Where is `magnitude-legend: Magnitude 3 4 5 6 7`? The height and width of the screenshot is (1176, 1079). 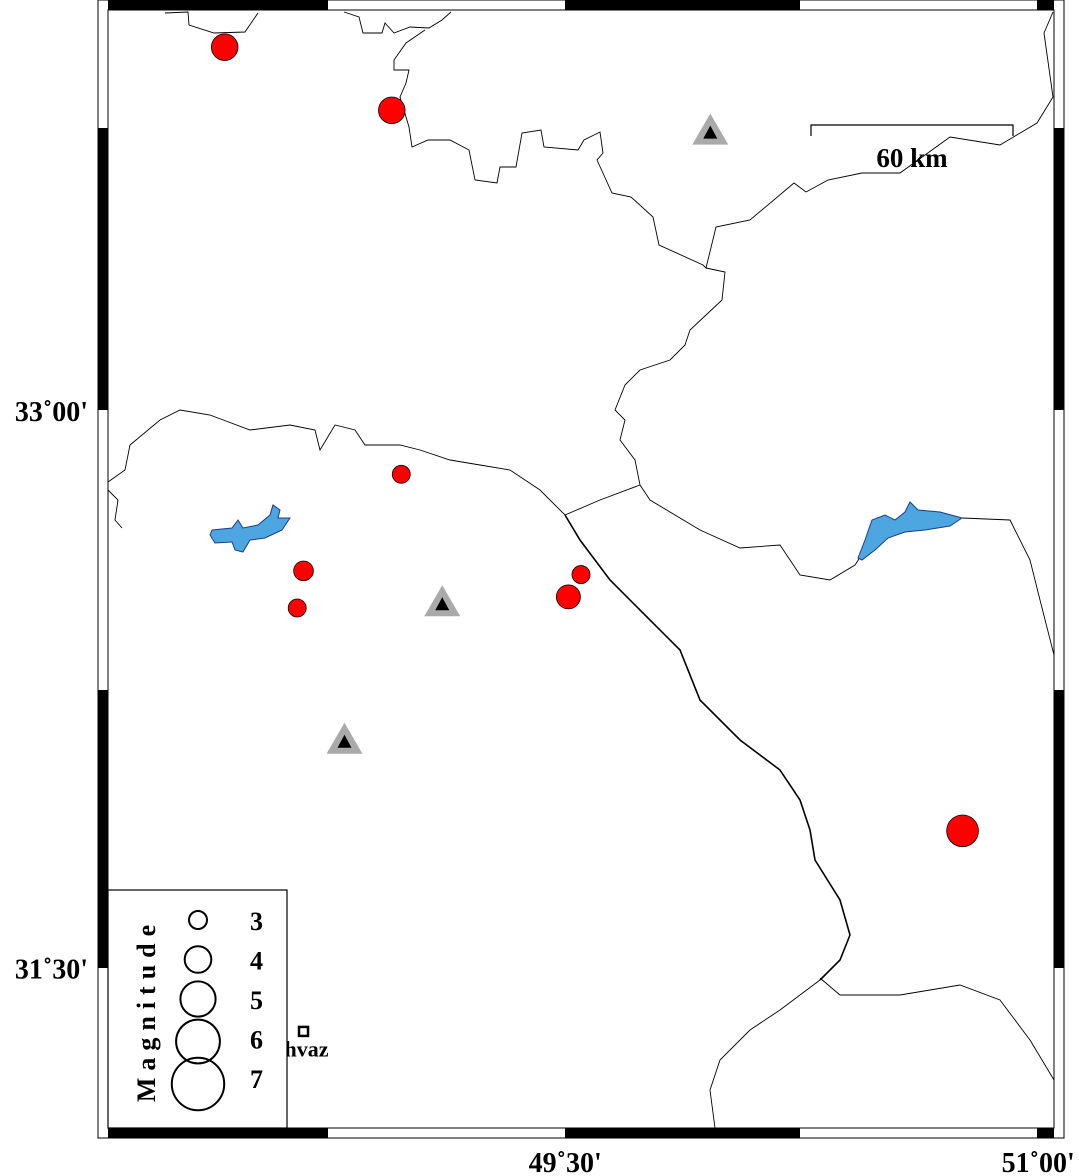
magnitude-legend: Magnitude 3 4 5 6 7 is located at coordinates (197, 1009).